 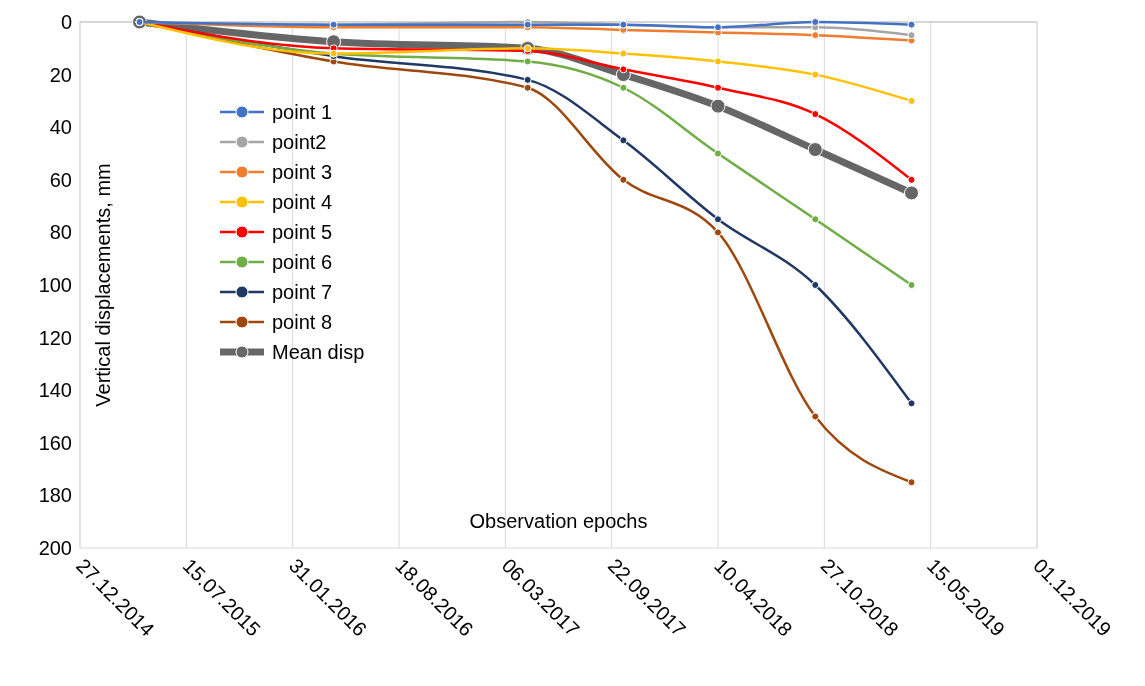 What do you see at coordinates (302, 172) in the screenshot?
I see `legend-label: point 3` at bounding box center [302, 172].